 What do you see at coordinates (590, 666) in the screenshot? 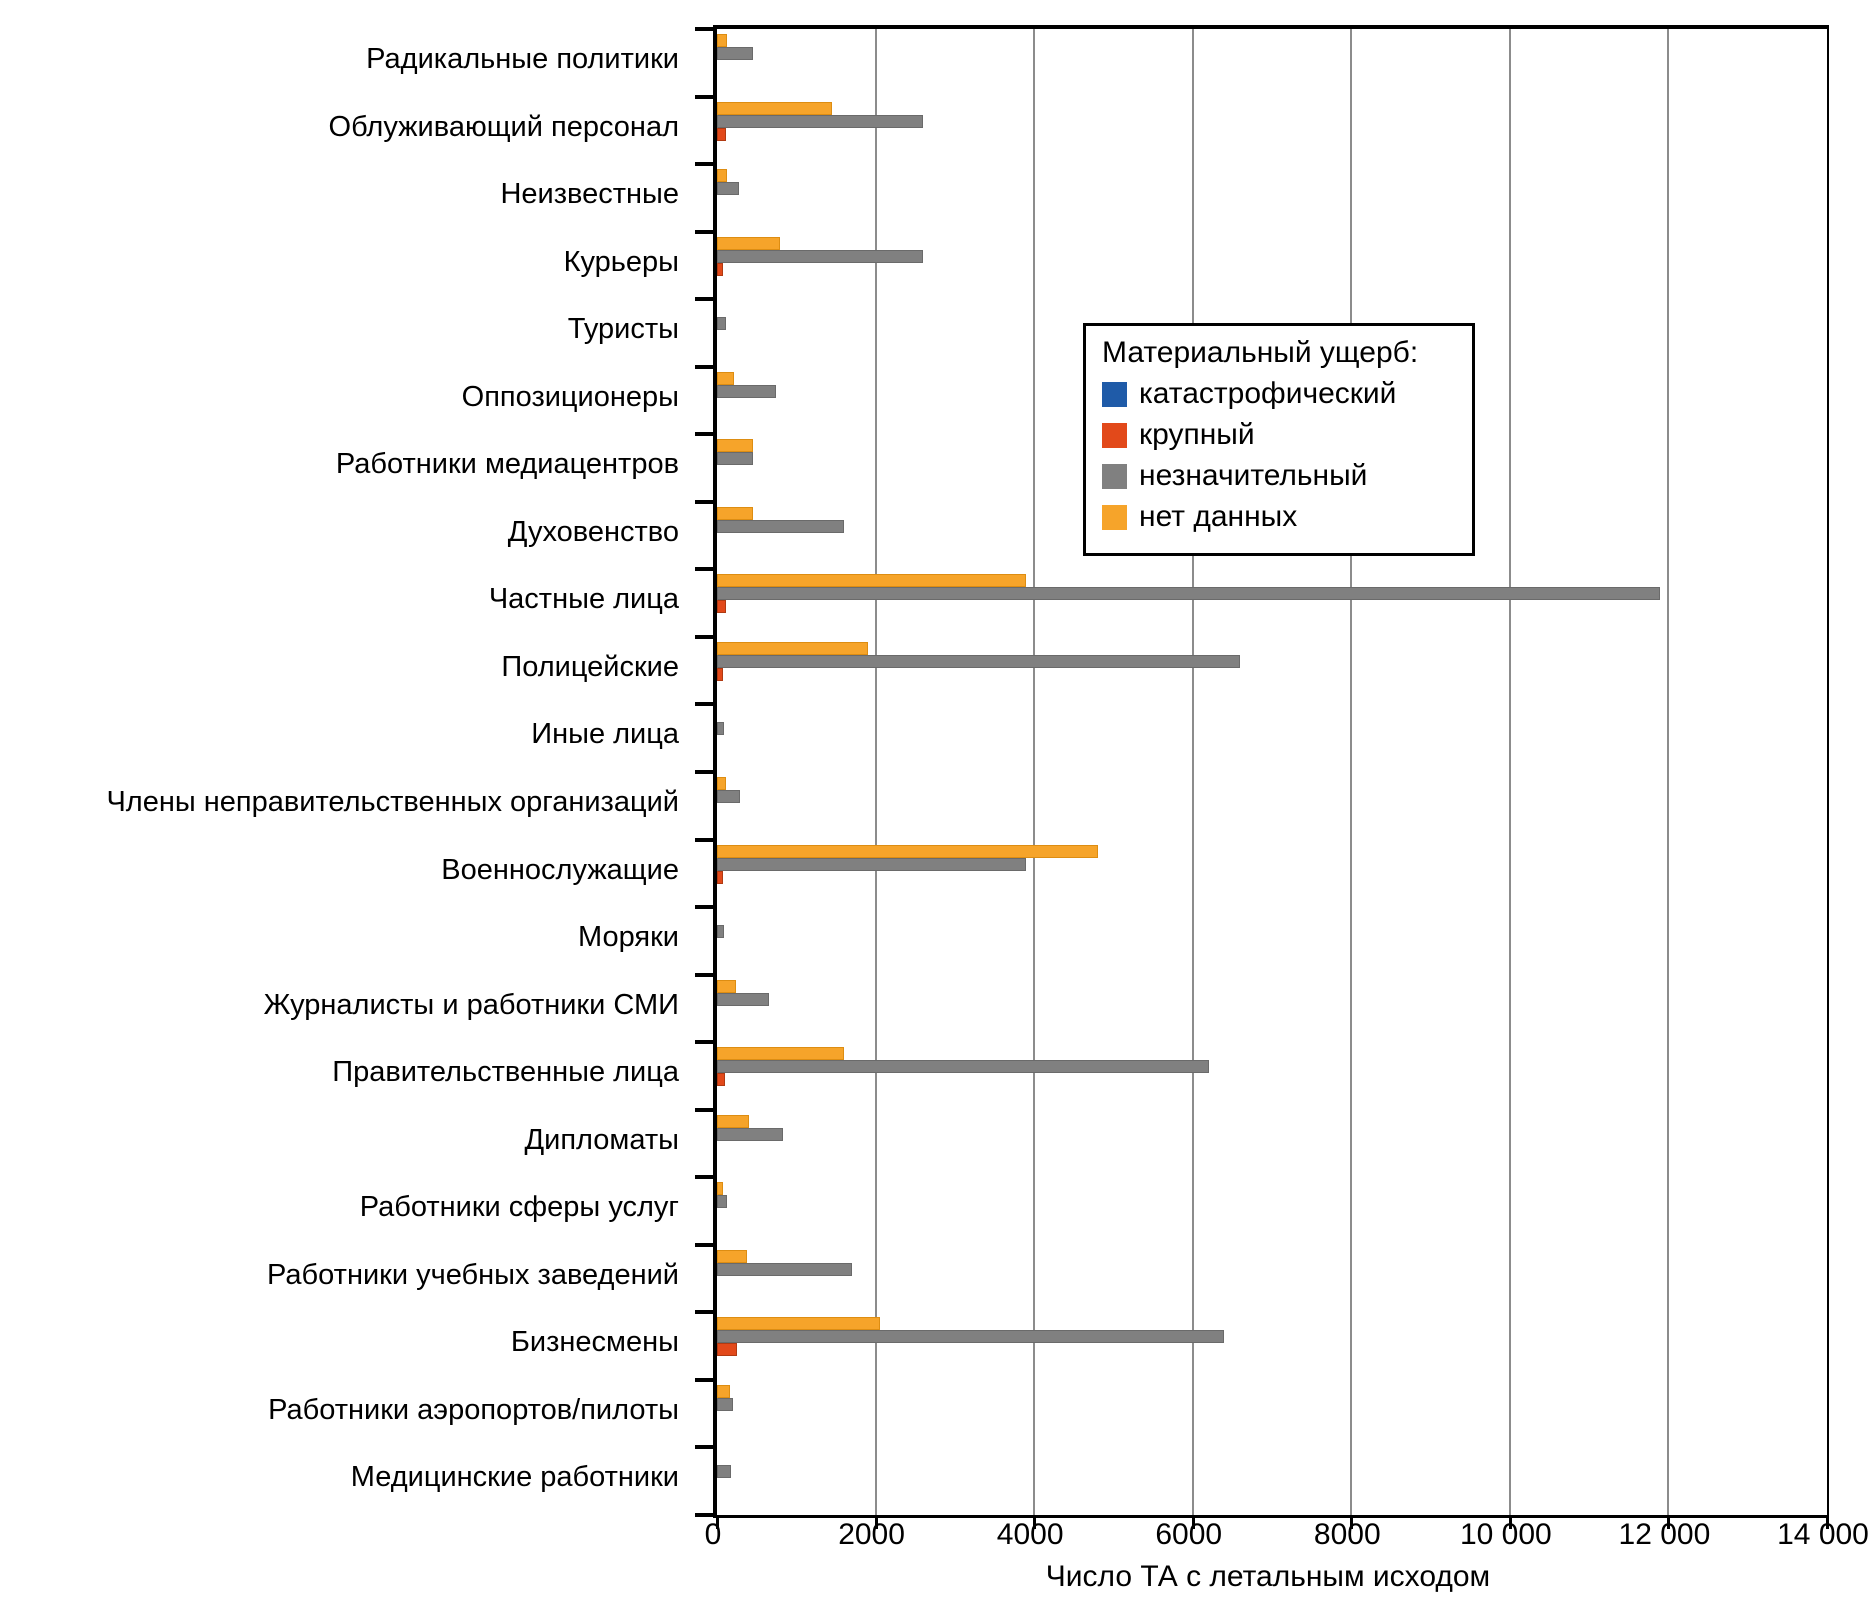
I see `y-axis-label: Полицейские` at bounding box center [590, 666].